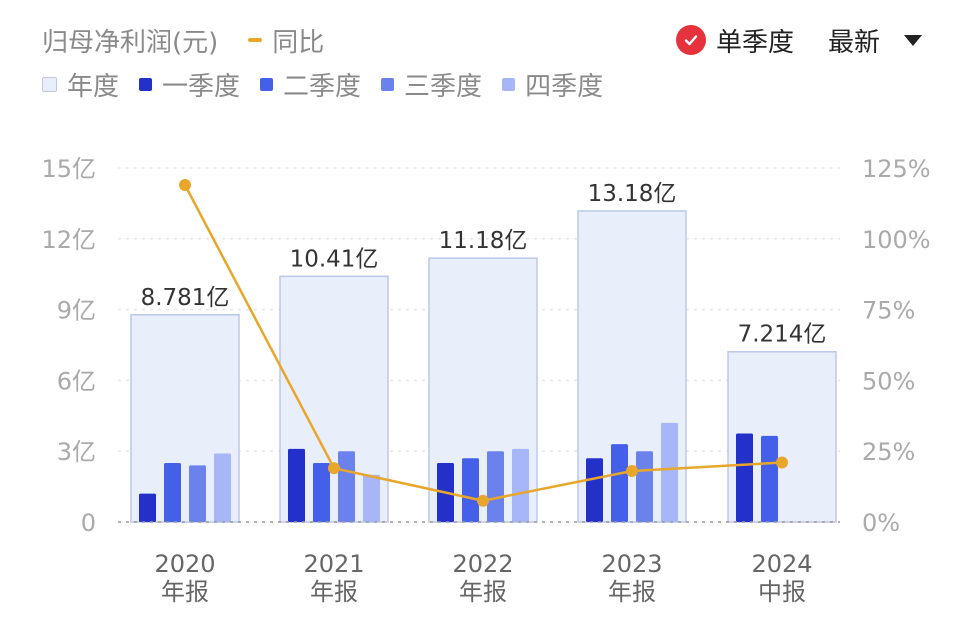 This screenshot has height=622, width=966. I want to click on y-right-tick-label: 25%, so click(888, 452).